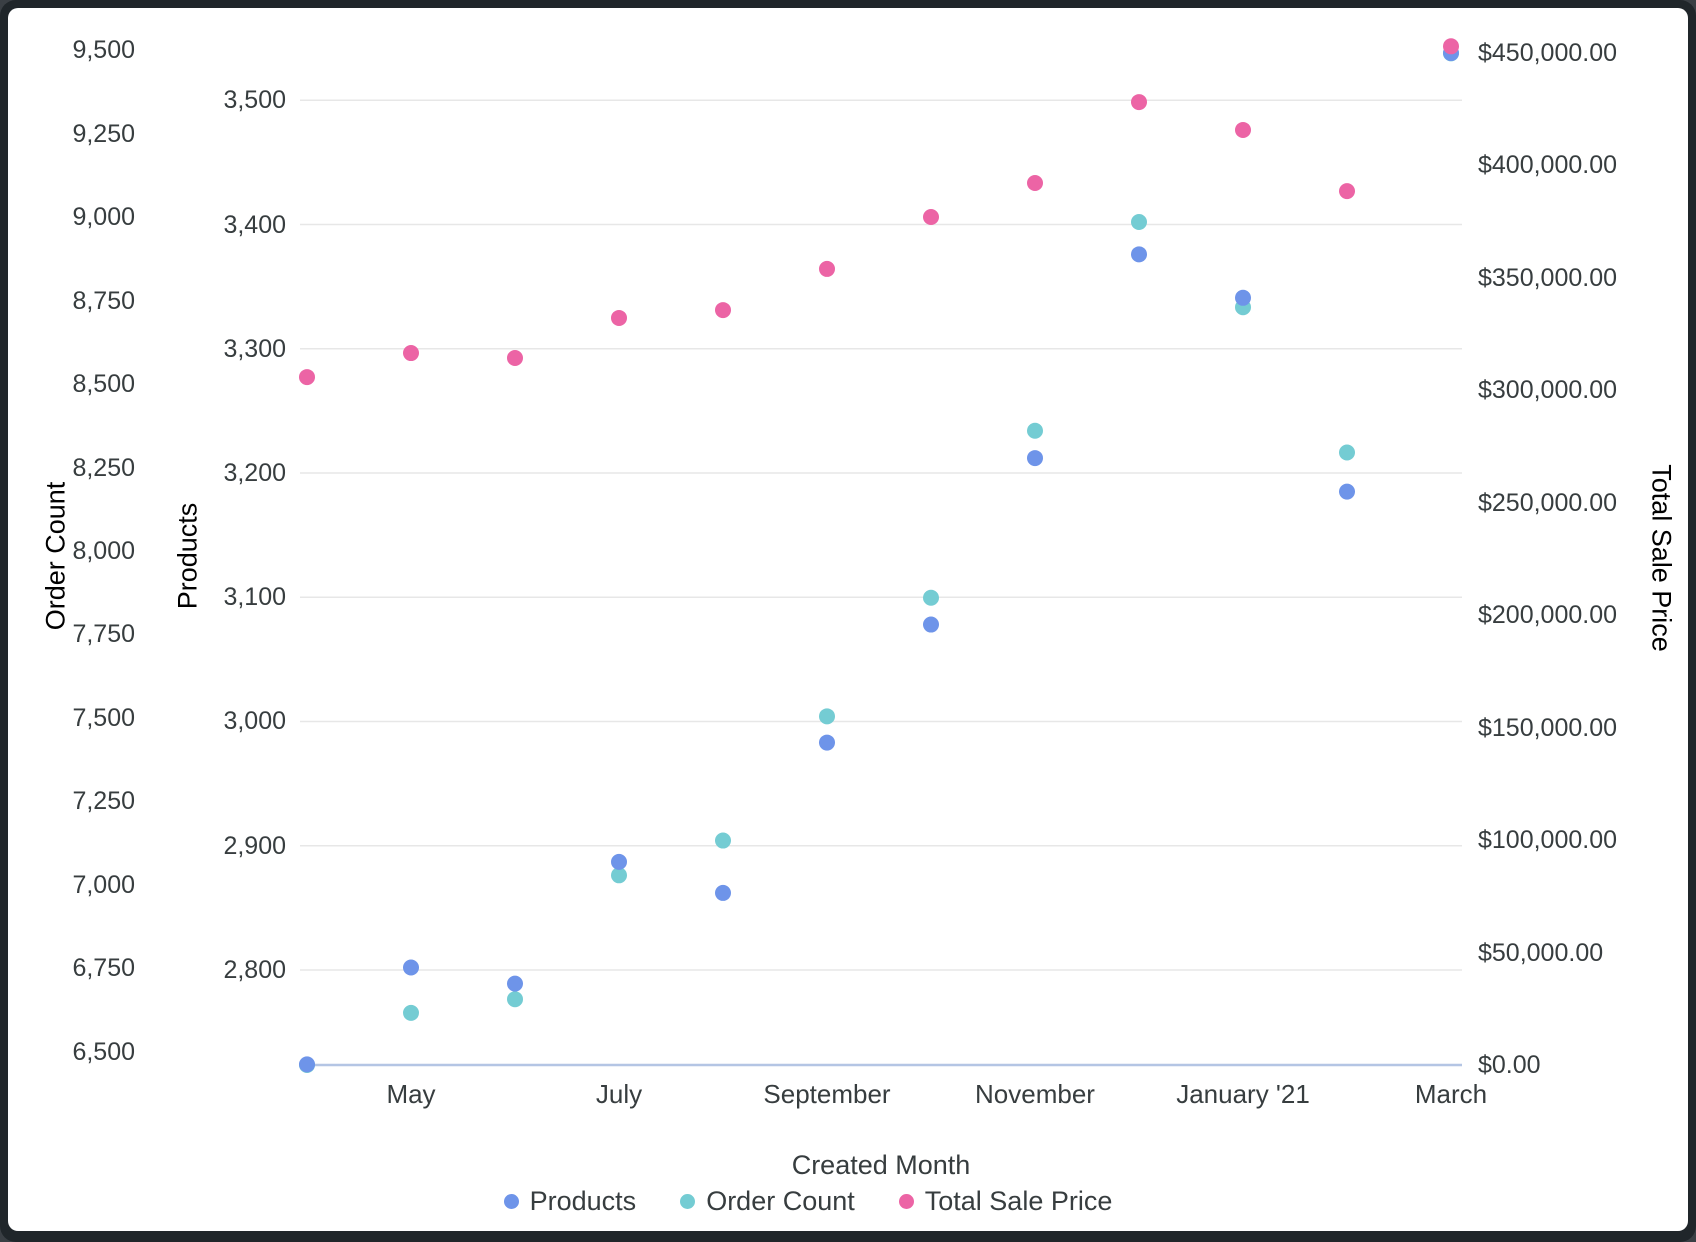 Image resolution: width=1696 pixels, height=1242 pixels. Describe the element at coordinates (254, 845) in the screenshot. I see `axis-tick-label: 2,900` at that location.